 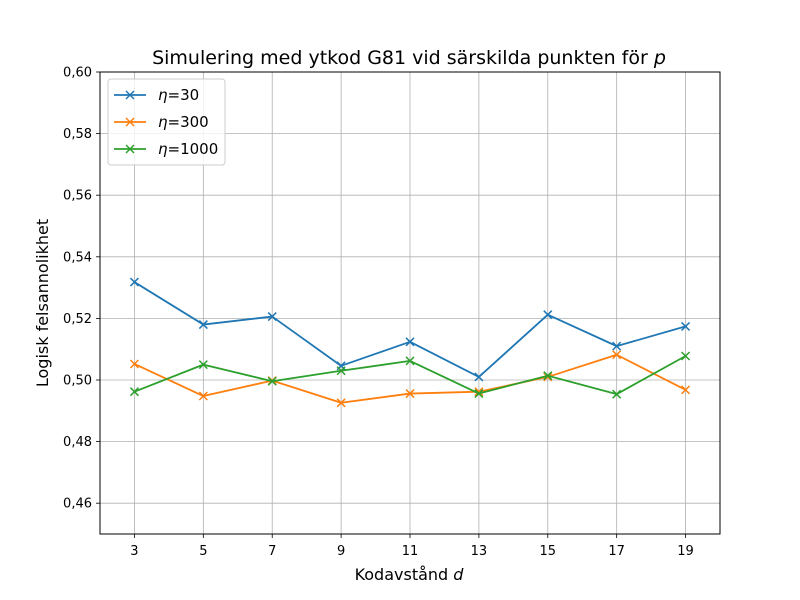 What do you see at coordinates (77, 319) in the screenshot?
I see `y-tick-label: 0,52` at bounding box center [77, 319].